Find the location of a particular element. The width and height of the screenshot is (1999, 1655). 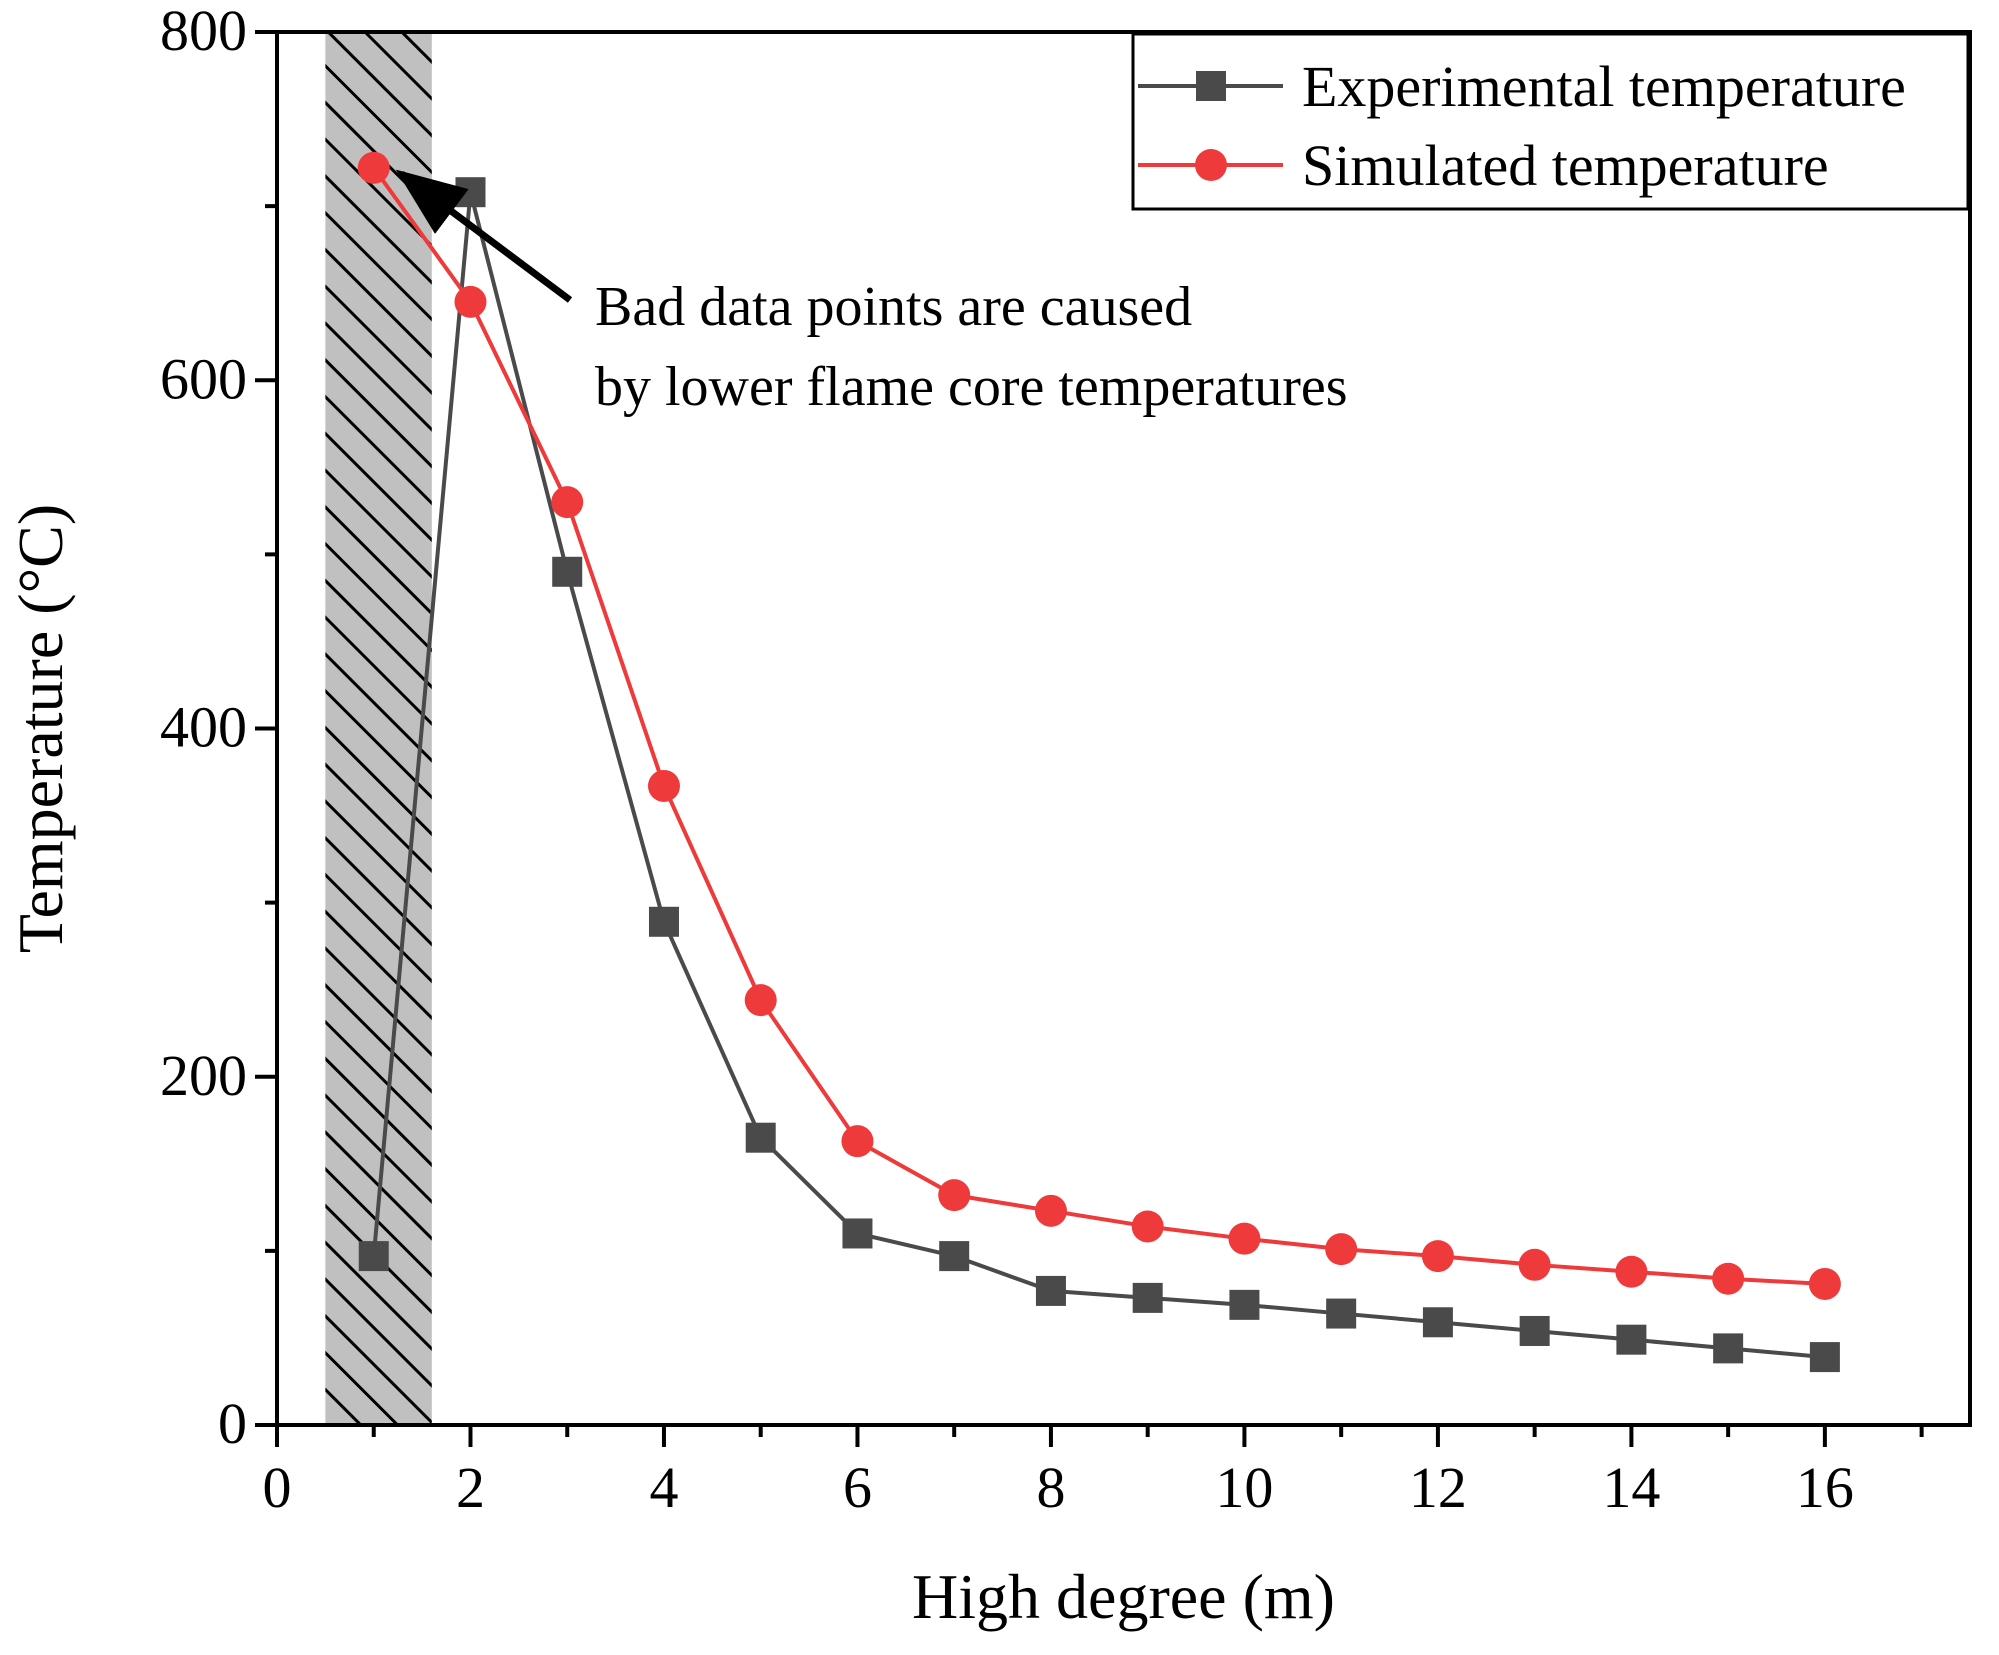

annotation-line-2: by lower flame core temperatures is located at coordinates (971, 387).